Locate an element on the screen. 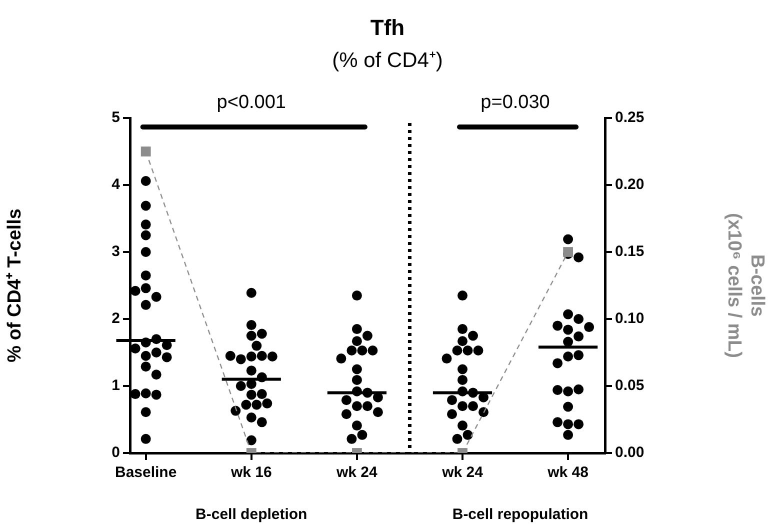 This screenshot has height=527, width=770. y2-tick-label: 0.10 is located at coordinates (629, 319).